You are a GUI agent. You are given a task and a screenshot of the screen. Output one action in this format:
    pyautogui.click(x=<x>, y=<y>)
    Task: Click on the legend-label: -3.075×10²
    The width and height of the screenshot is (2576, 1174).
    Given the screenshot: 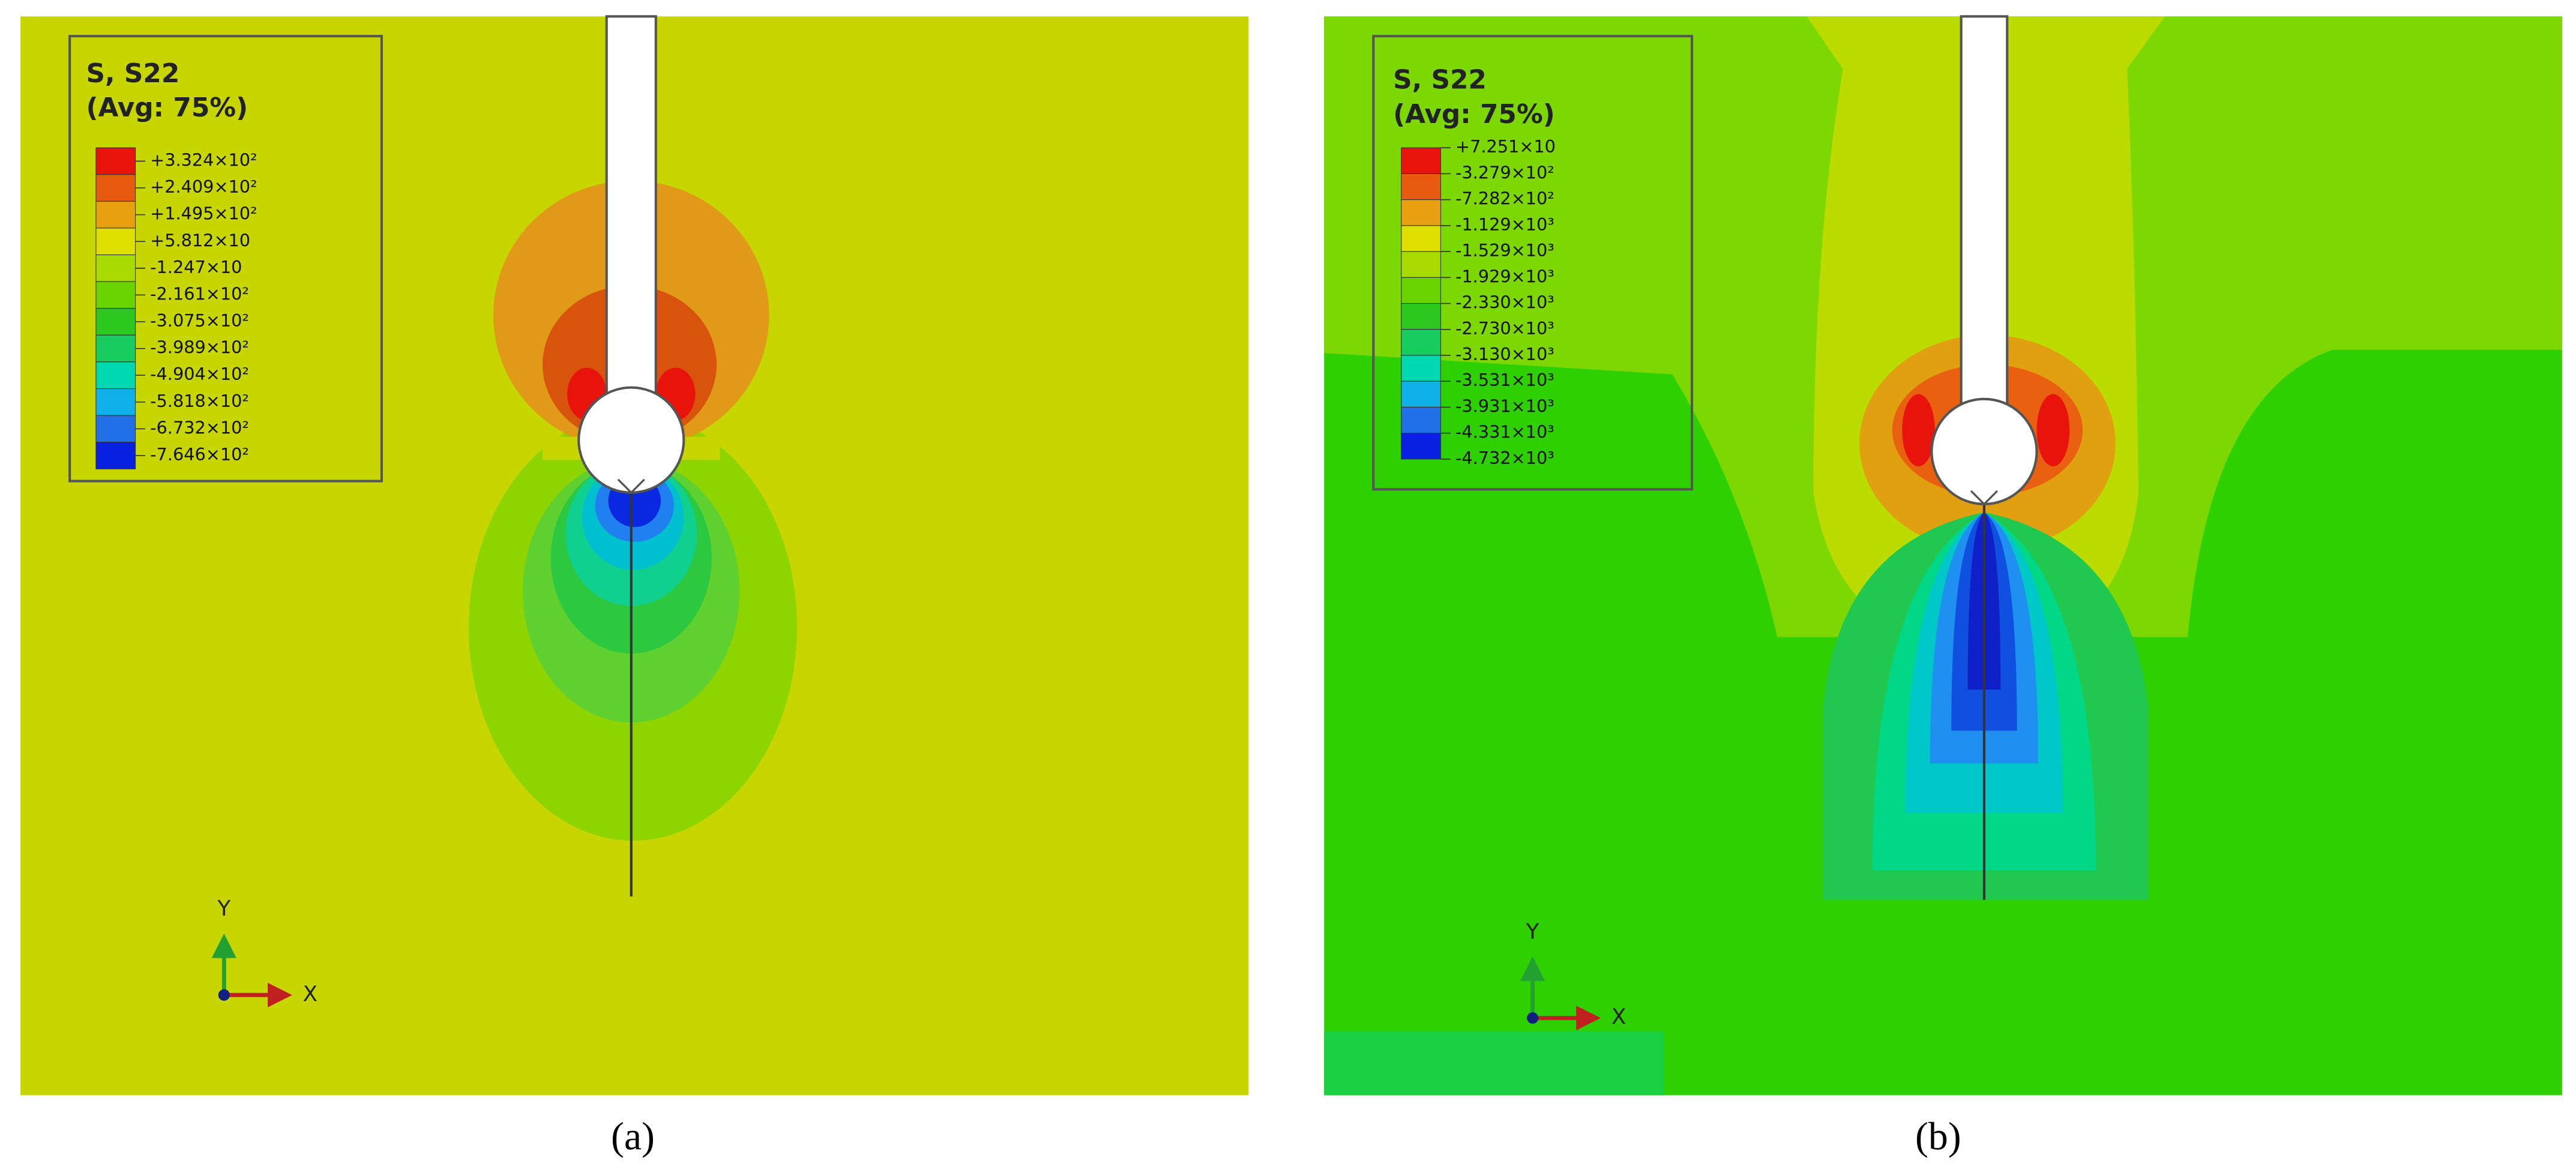 What is the action you would take?
    pyautogui.click(x=200, y=321)
    